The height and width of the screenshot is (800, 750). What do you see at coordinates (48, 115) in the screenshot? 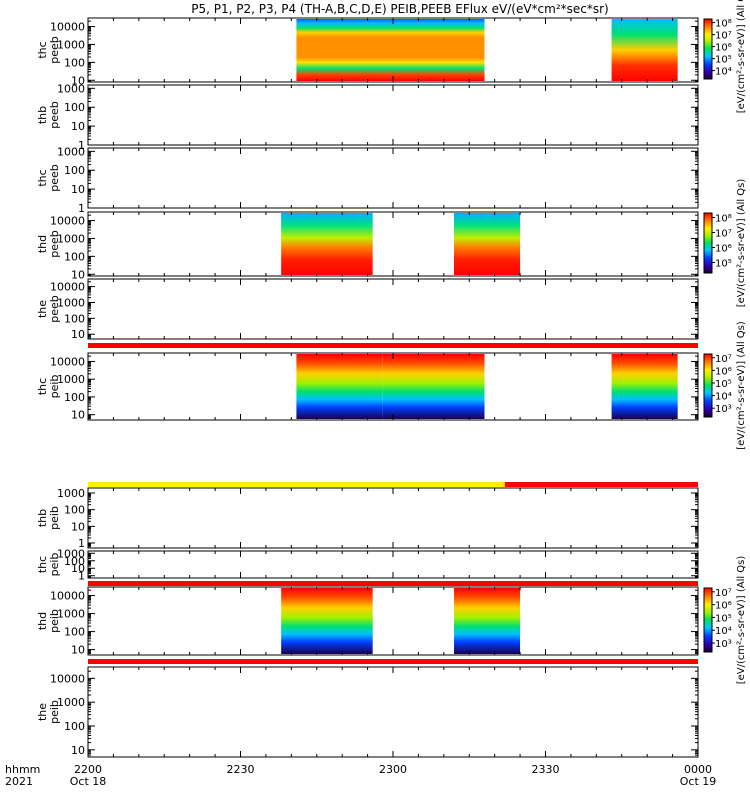
I see `panel-label: thbpeeb` at bounding box center [48, 115].